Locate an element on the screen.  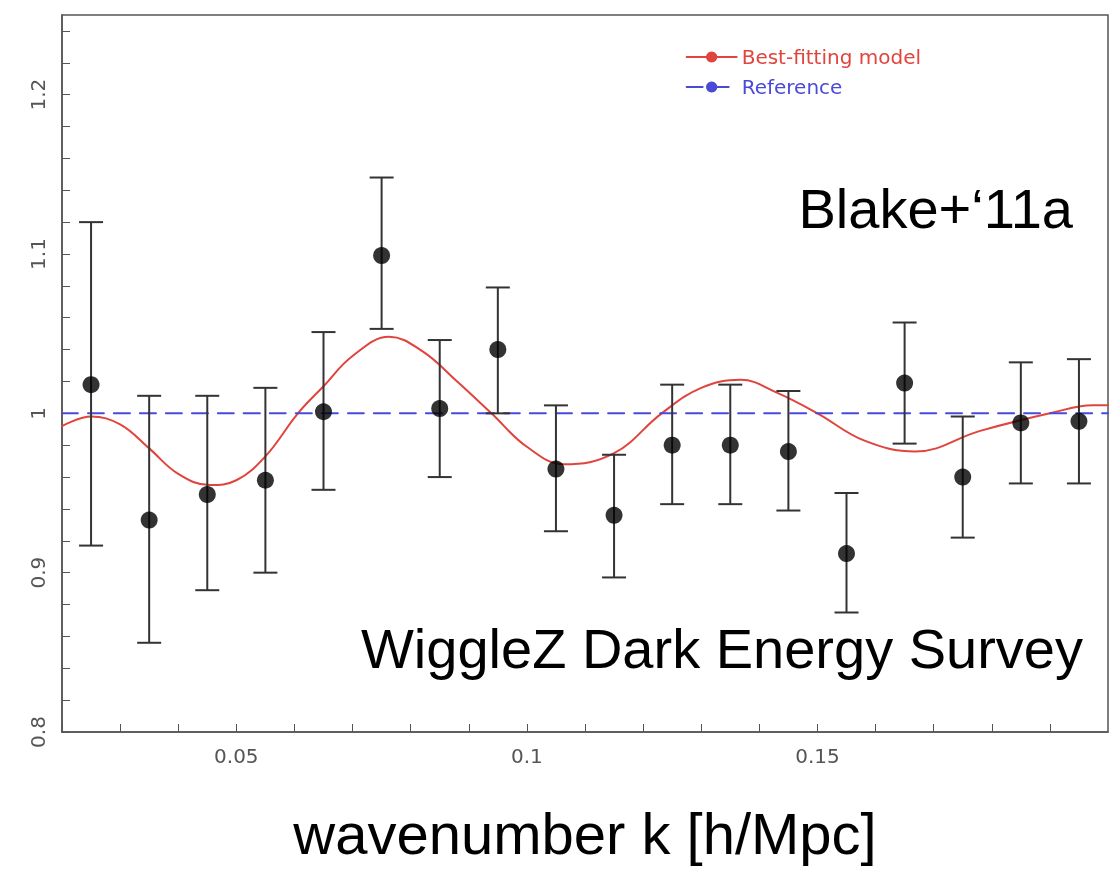
x-tick-label: 0.1 is located at coordinates (526, 756).